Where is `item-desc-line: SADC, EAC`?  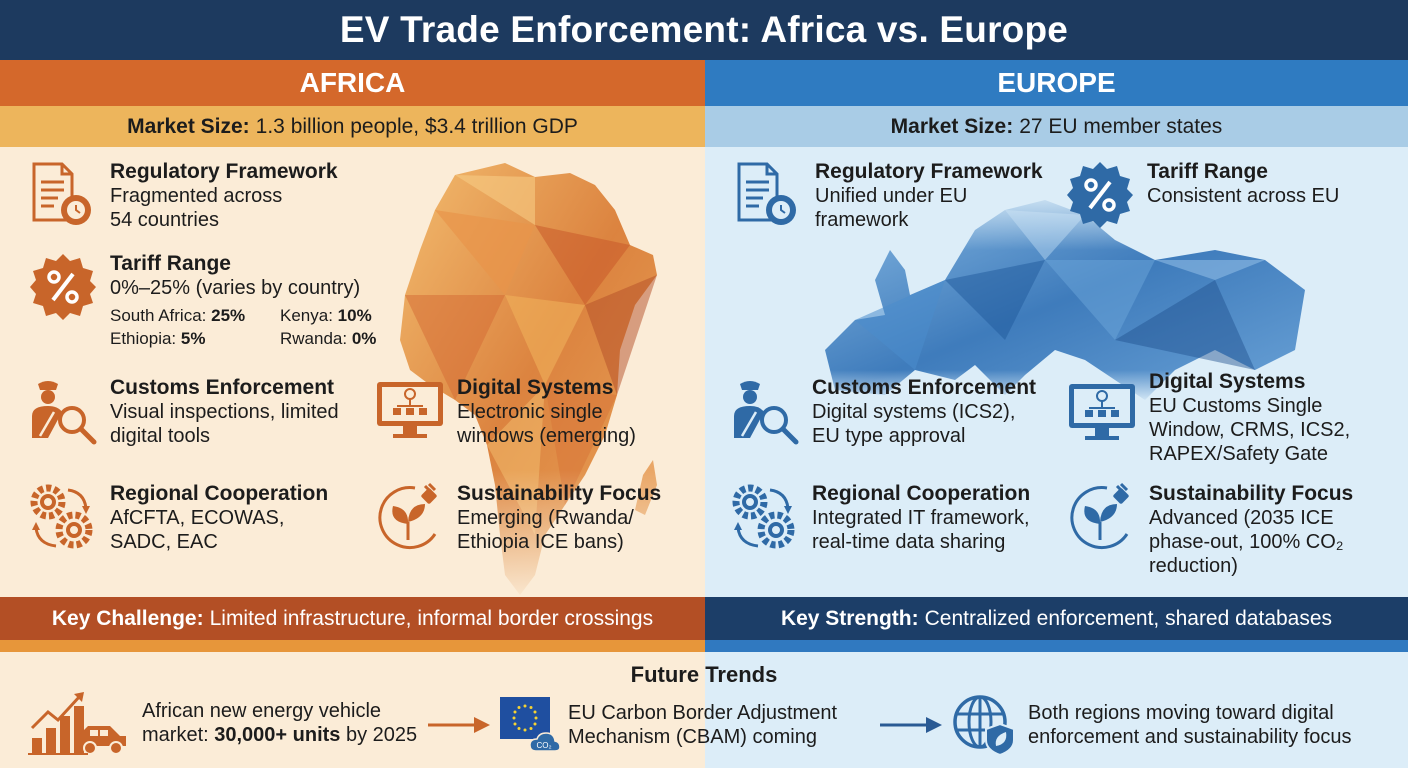 item-desc-line: SADC, EAC is located at coordinates (164, 542).